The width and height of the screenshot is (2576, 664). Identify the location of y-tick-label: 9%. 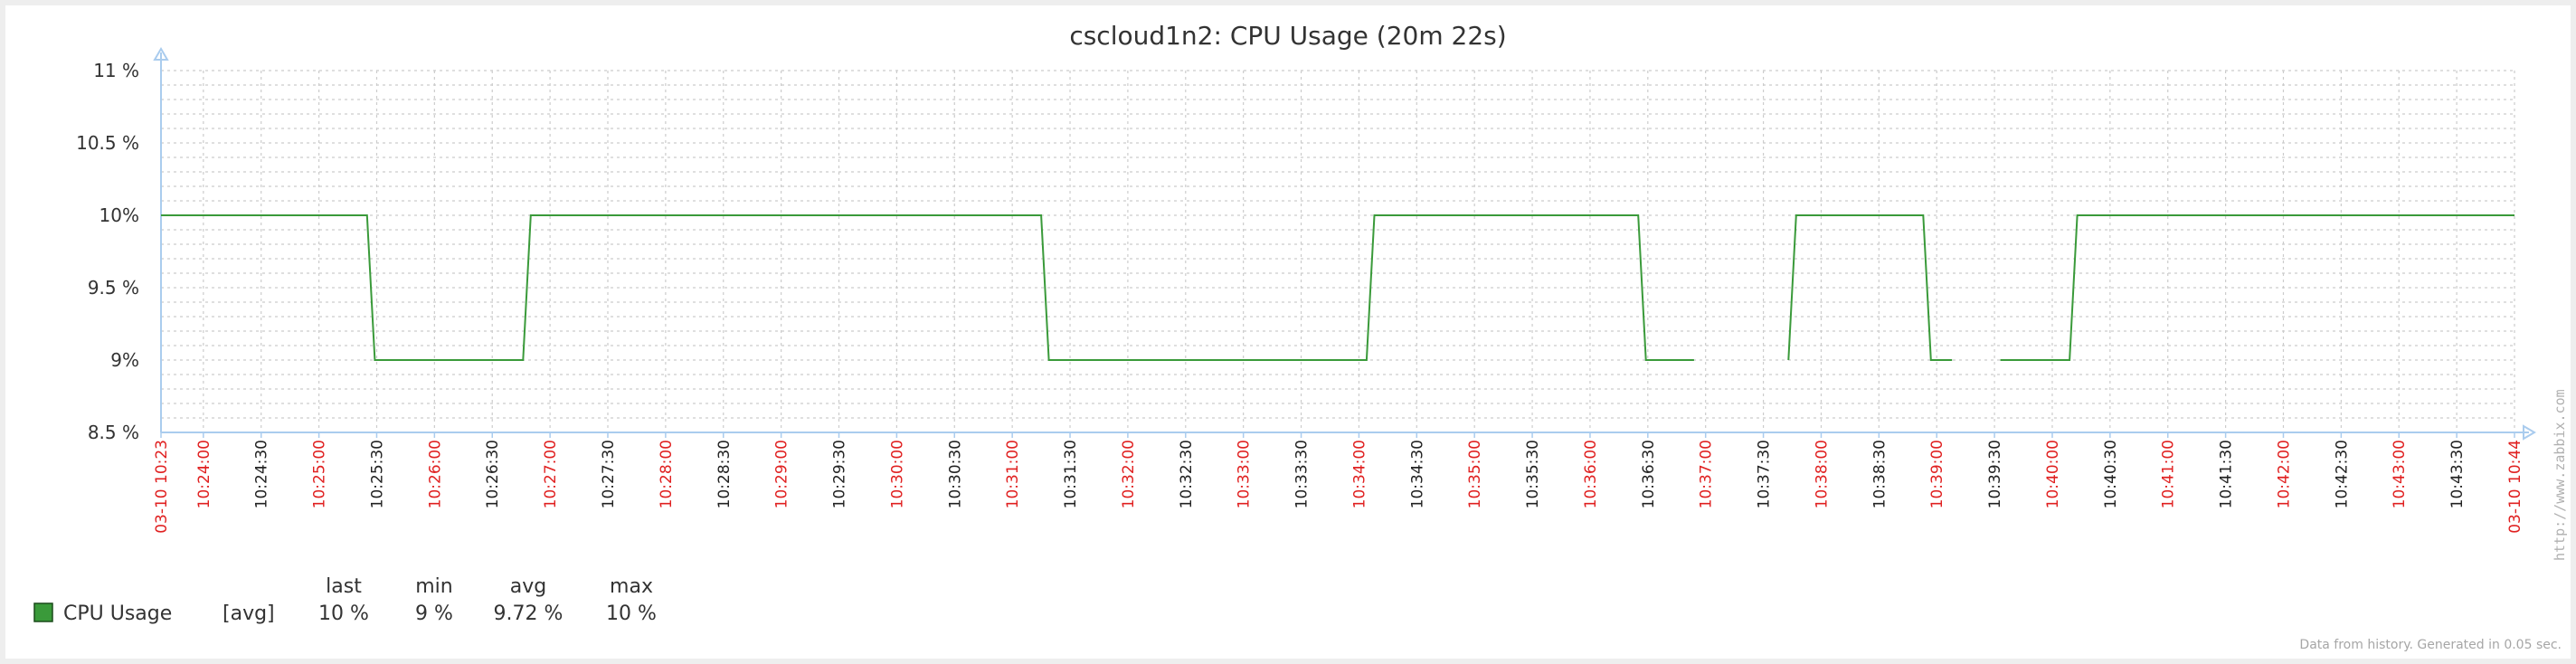
(124, 360).